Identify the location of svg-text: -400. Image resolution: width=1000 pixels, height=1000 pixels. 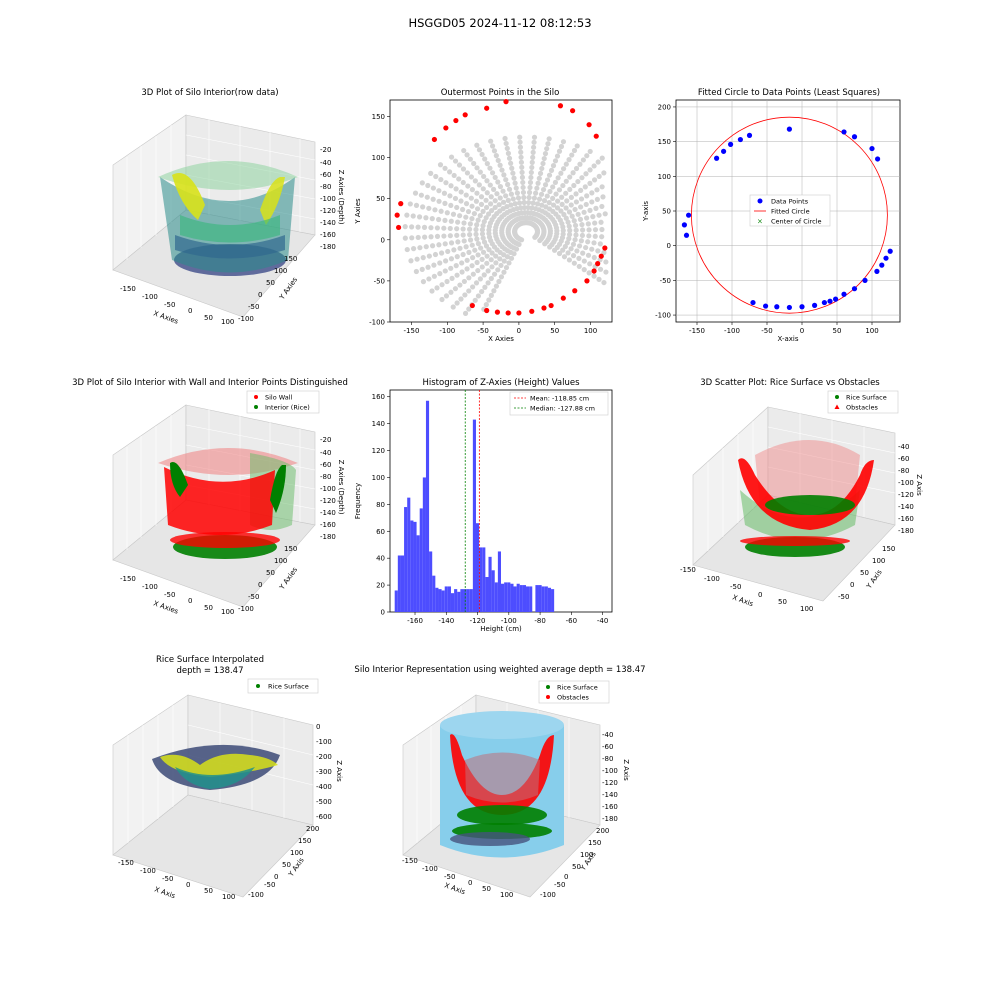
(324, 787).